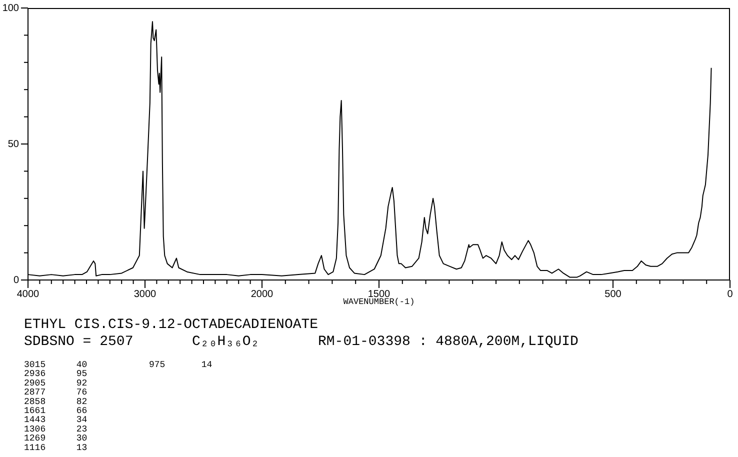 Image resolution: width=738 pixels, height=457 pixels. What do you see at coordinates (14, 144) in the screenshot?
I see `y-tick-label: 50` at bounding box center [14, 144].